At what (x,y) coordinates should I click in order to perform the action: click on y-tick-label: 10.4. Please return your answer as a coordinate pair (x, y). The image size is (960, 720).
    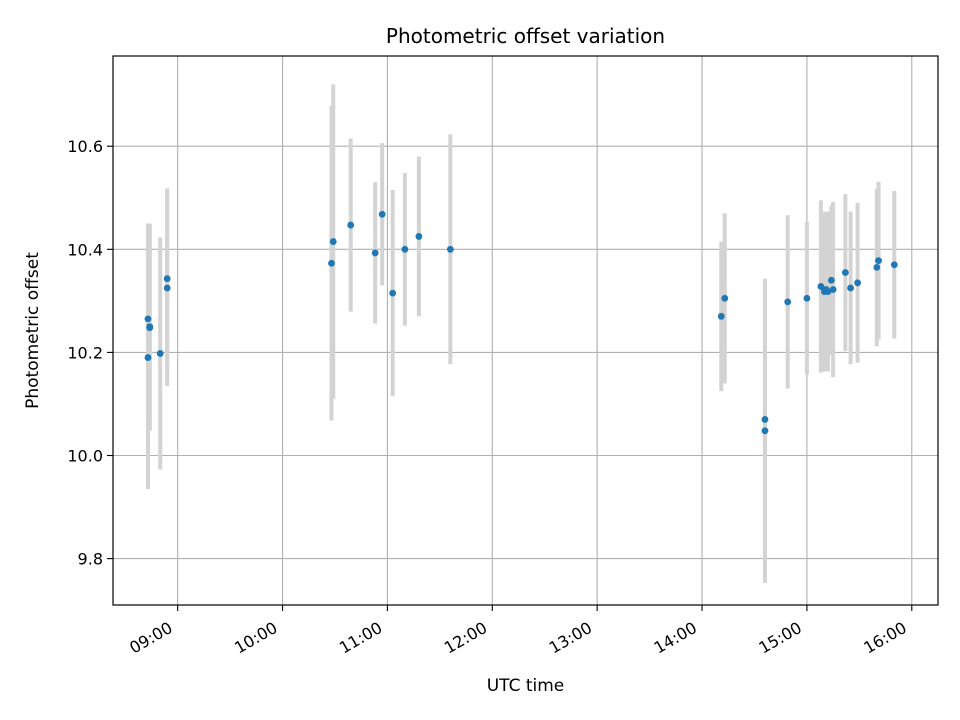
    Looking at the image, I should click on (85, 249).